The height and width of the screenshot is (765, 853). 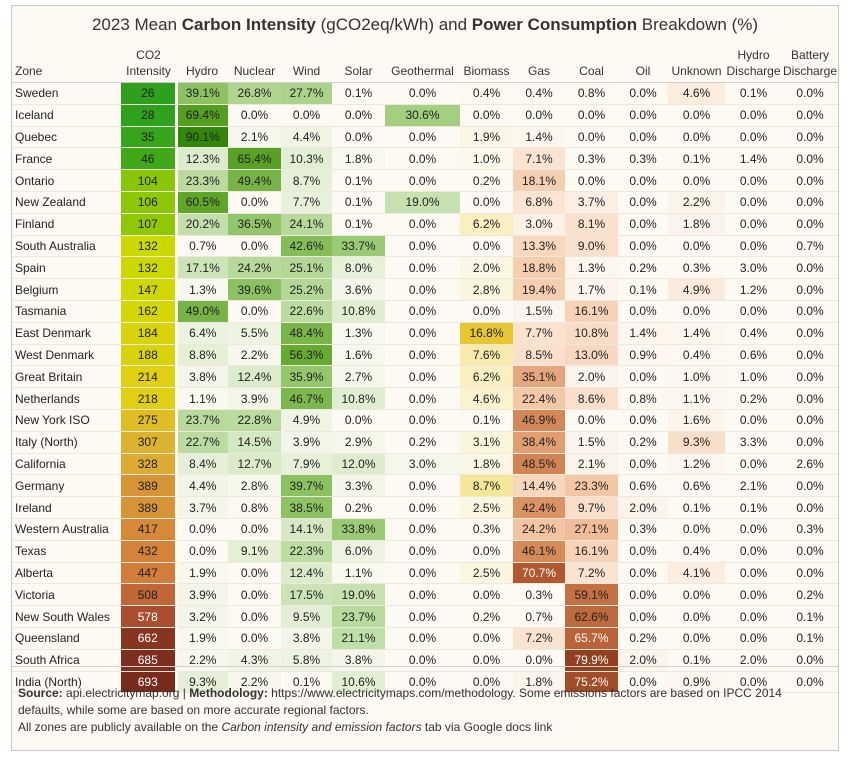 I want to click on co2-intensity-cell: 508, so click(x=149, y=595).